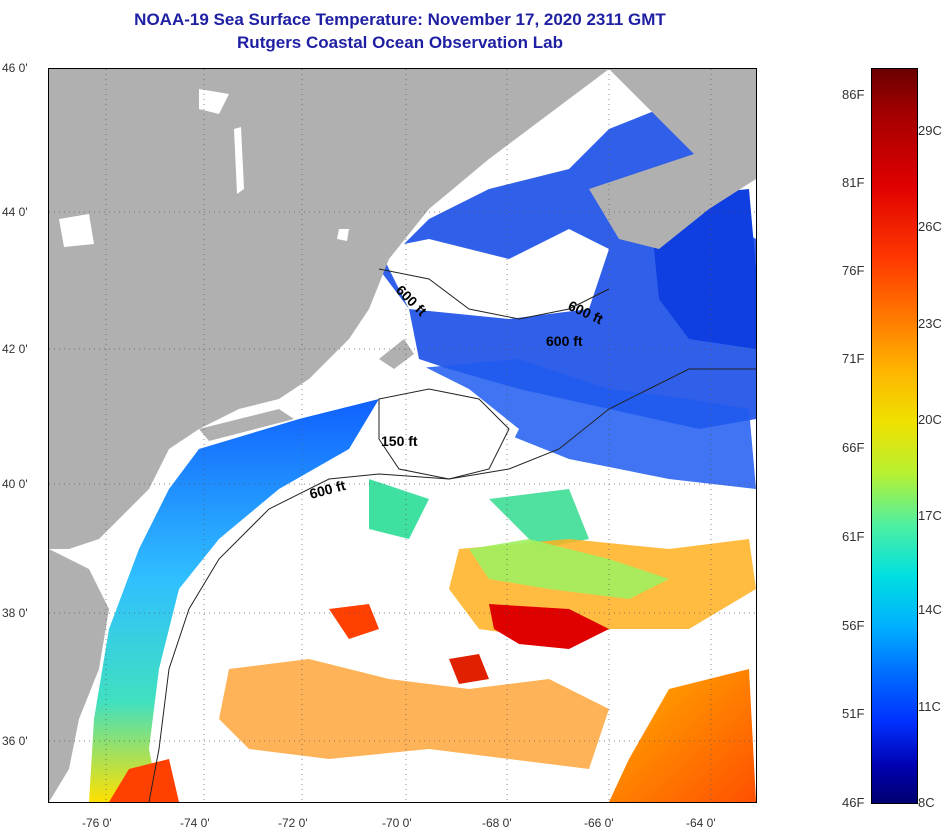 This screenshot has width=944, height=832. What do you see at coordinates (15, 741) in the screenshot?
I see `lat-label-36: 36 0'` at bounding box center [15, 741].